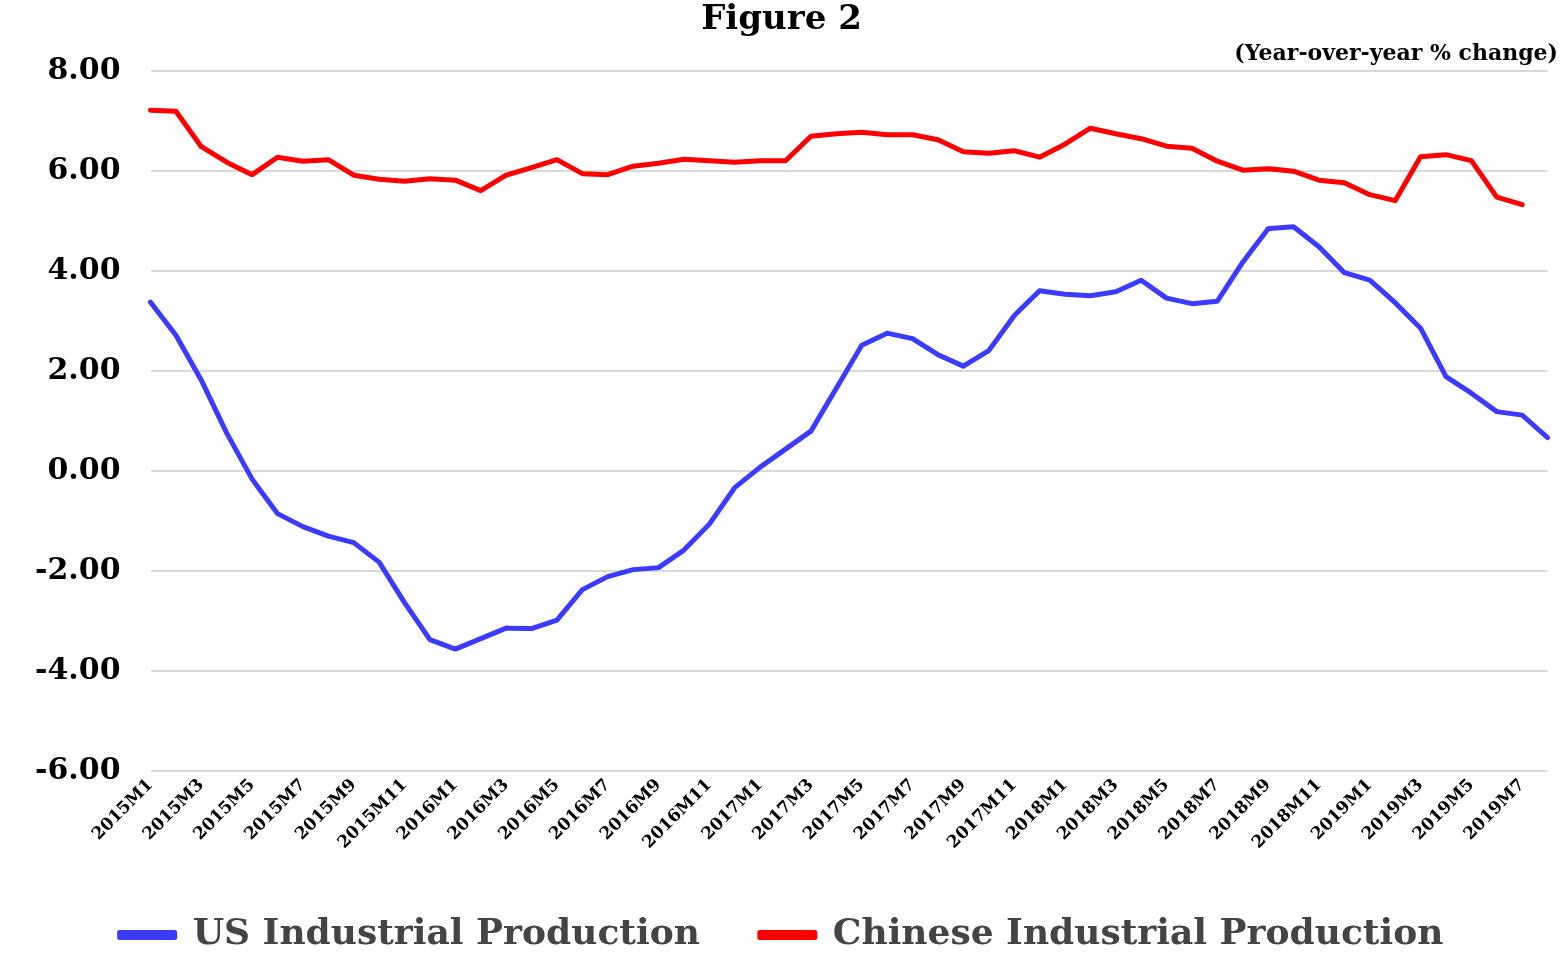 The image size is (1566, 963). Describe the element at coordinates (1396, 51) in the screenshot. I see `chart-subtitle: (Year-over-year % change)` at that location.